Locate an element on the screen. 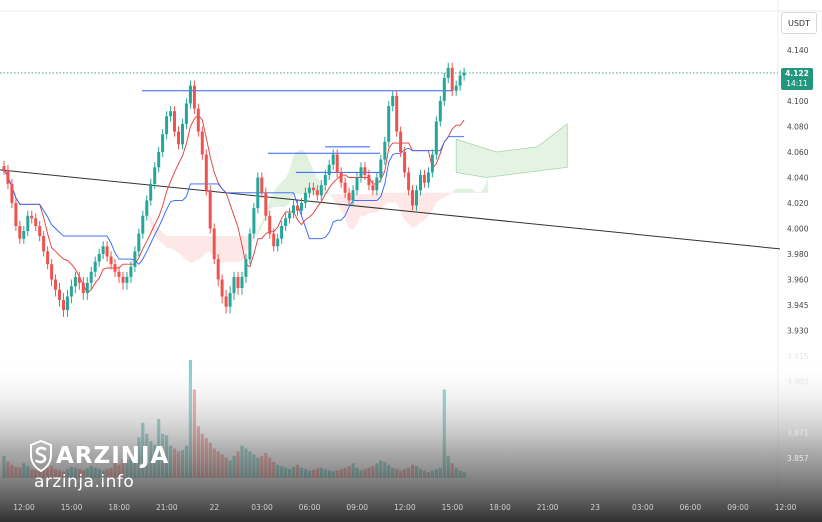  x-tick-label: 03:00 is located at coordinates (643, 507).